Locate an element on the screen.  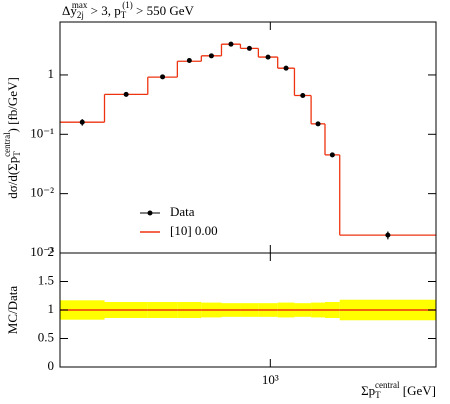
ratio-y-tick-label: 1.5 is located at coordinates (46, 279).